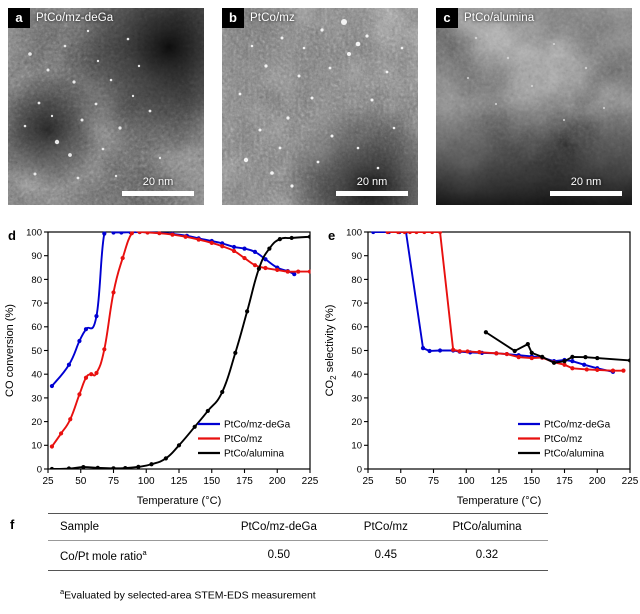 Image resolution: width=640 pixels, height=614 pixels. I want to click on table-head: Sample PtCo/mz-deGa PtCo/mz PtCo/alumina, so click(298, 527).